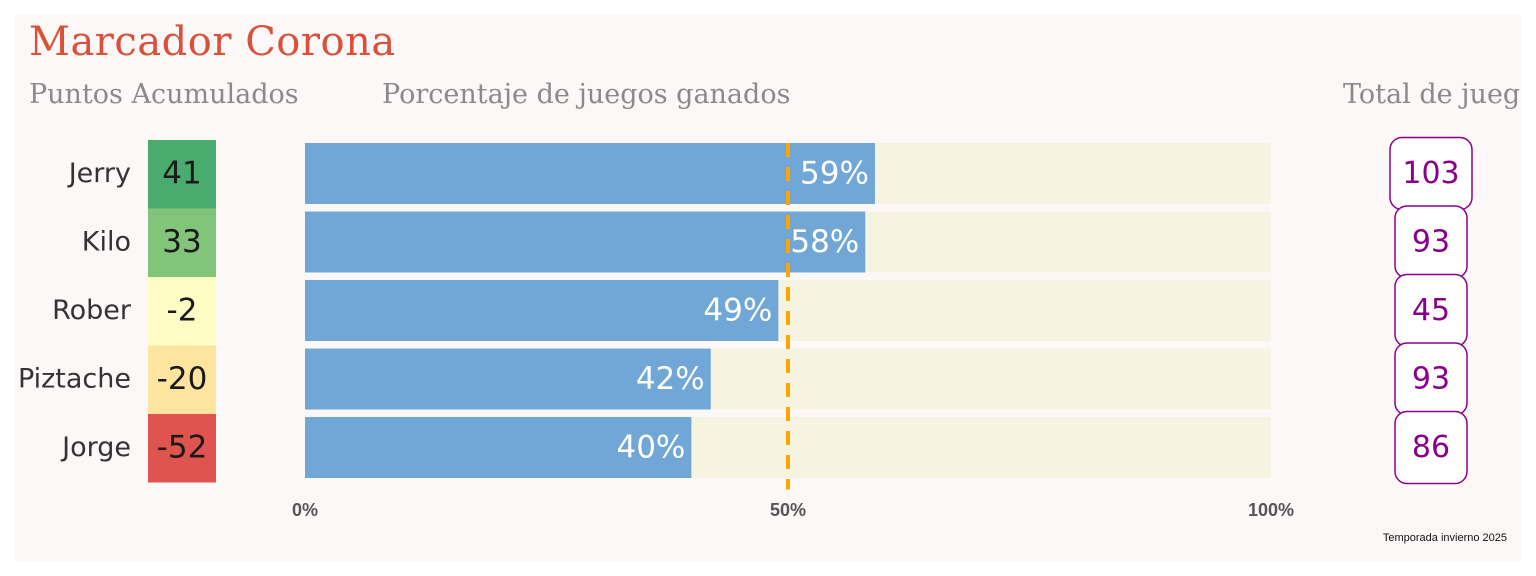 This screenshot has width=1536, height=576. I want to click on win-percentage-label: 49%, so click(737, 311).